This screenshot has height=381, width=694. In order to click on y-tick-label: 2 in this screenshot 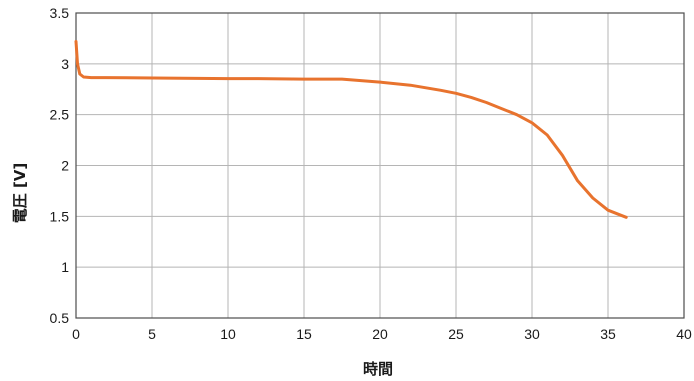, I will do `click(65, 166)`.